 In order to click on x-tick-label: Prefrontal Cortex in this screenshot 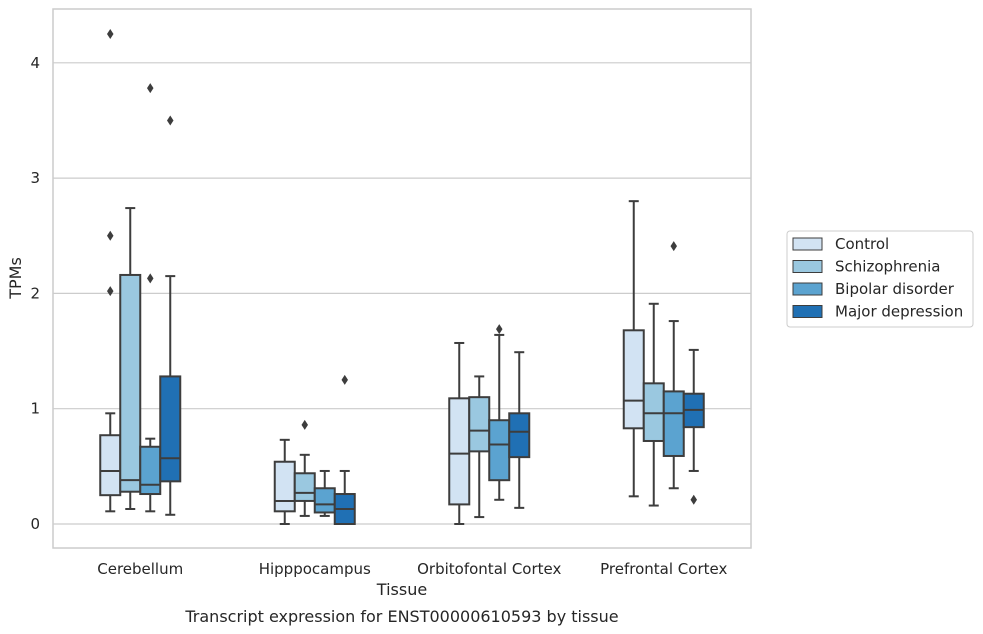, I will do `click(663, 569)`.